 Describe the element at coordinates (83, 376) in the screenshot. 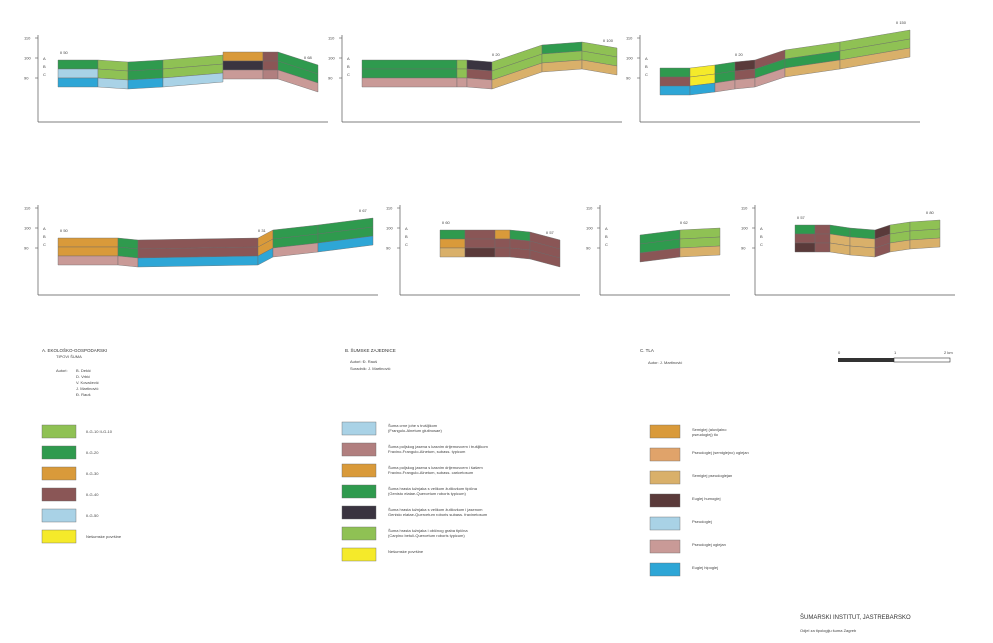

I see `legend-a-author: D. Vrbić` at that location.